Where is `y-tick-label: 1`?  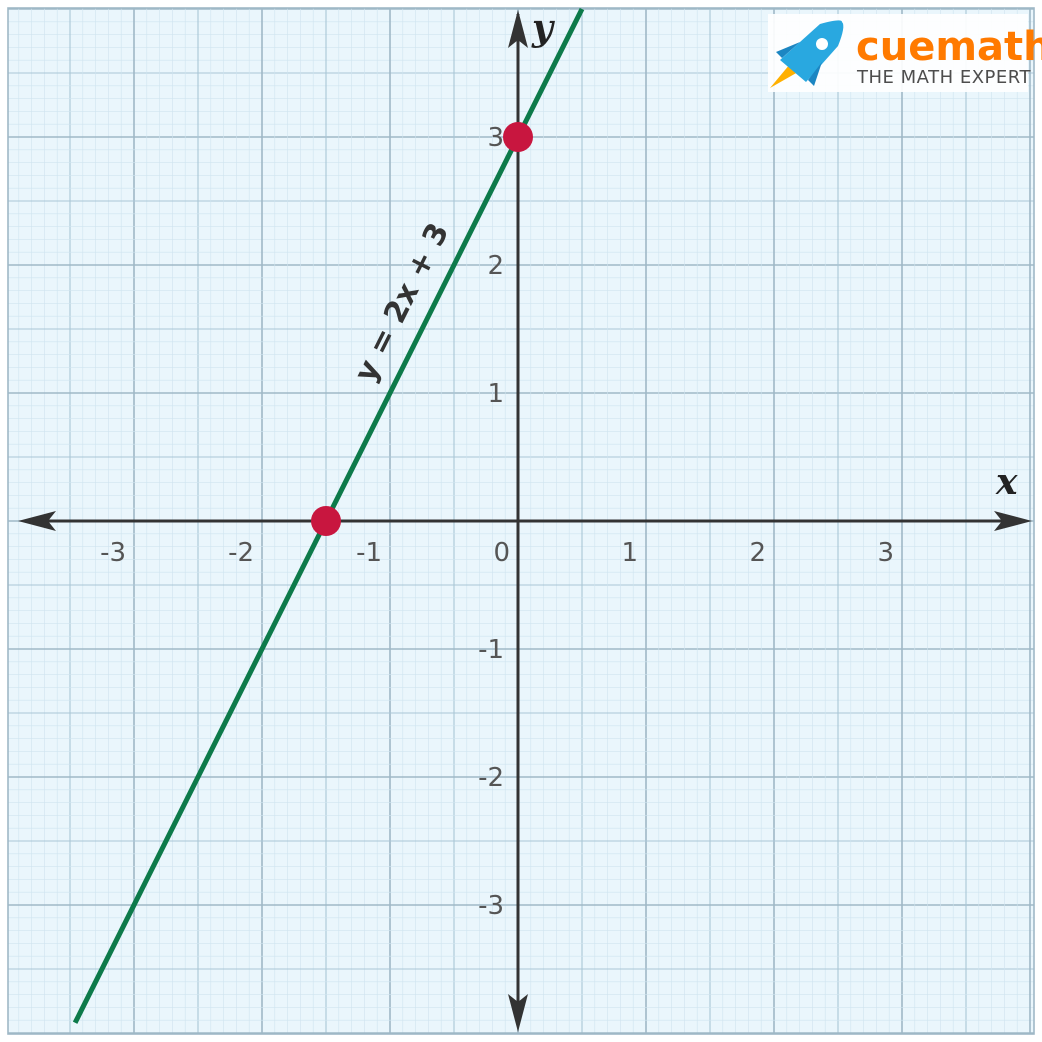
y-tick-label: 1 is located at coordinates (495, 394).